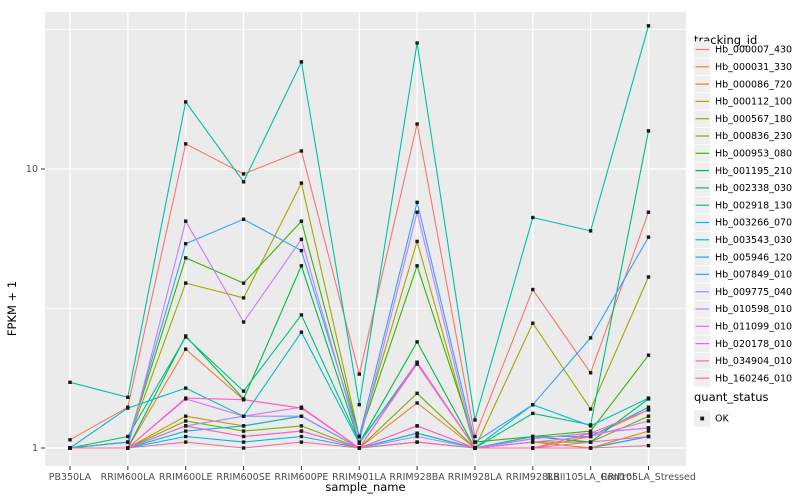 This screenshot has width=800, height=500. Describe the element at coordinates (753, 171) in the screenshot. I see `legend-label: Hb_001195_210` at that location.